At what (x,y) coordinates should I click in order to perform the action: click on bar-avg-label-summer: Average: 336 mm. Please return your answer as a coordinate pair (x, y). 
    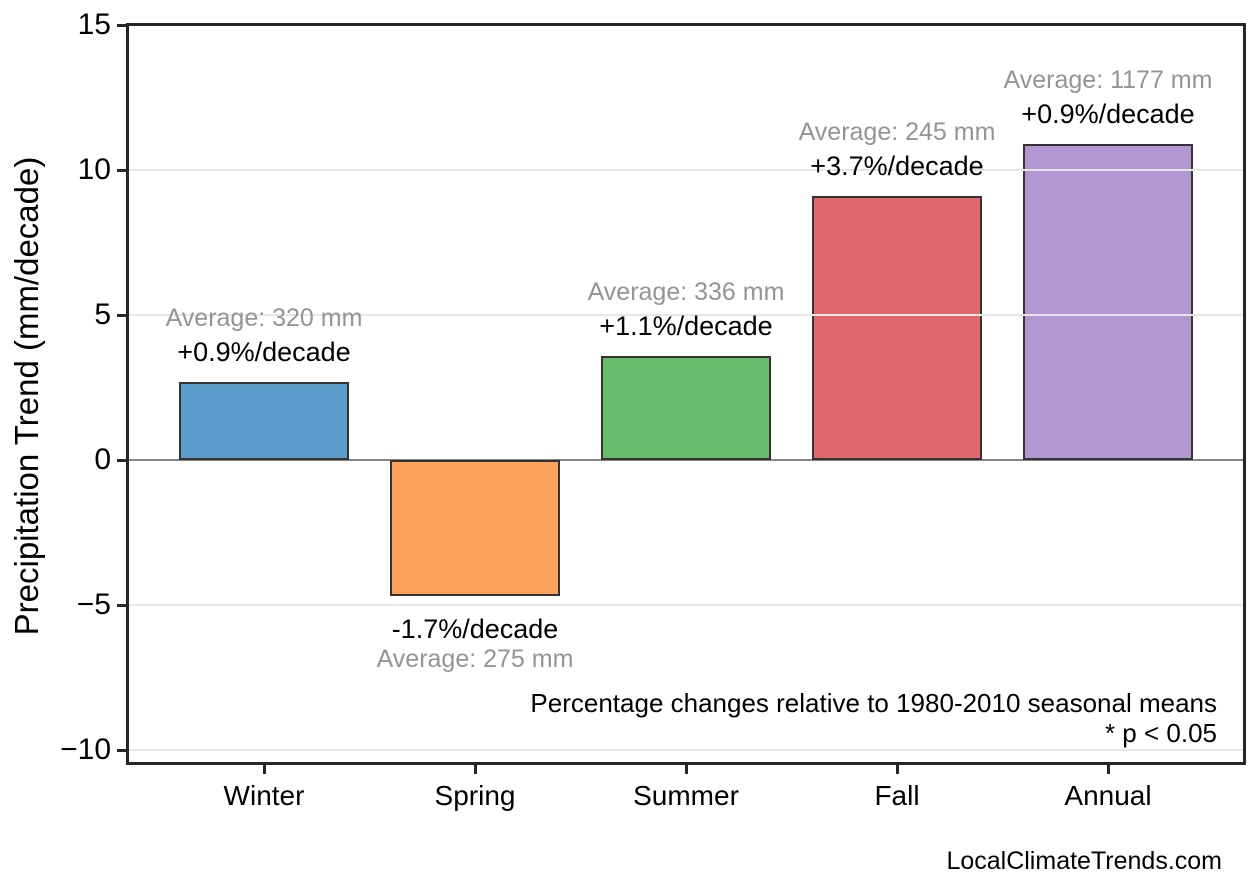
    Looking at the image, I should click on (686, 291).